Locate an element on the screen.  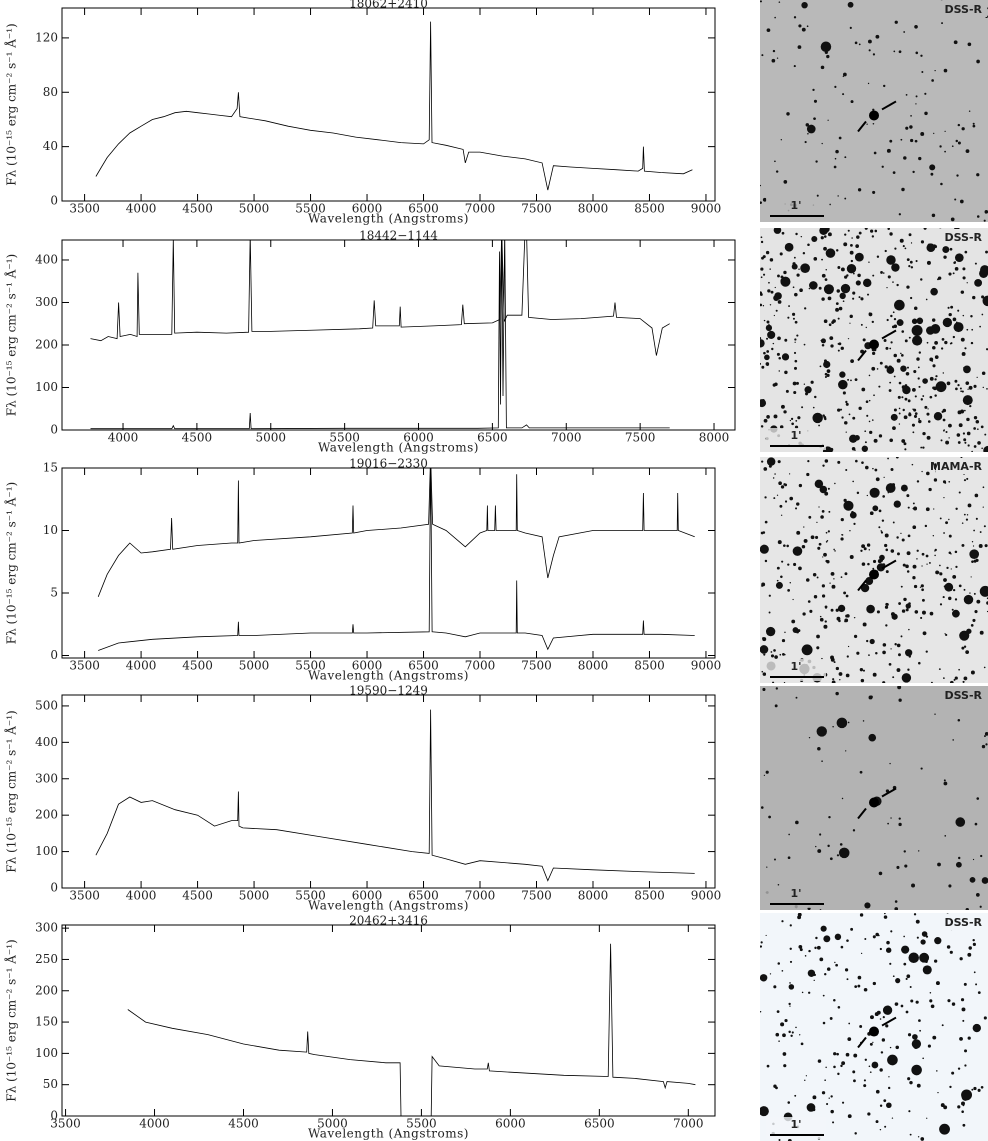
x-tick-label: 6500 is located at coordinates (423, 666).